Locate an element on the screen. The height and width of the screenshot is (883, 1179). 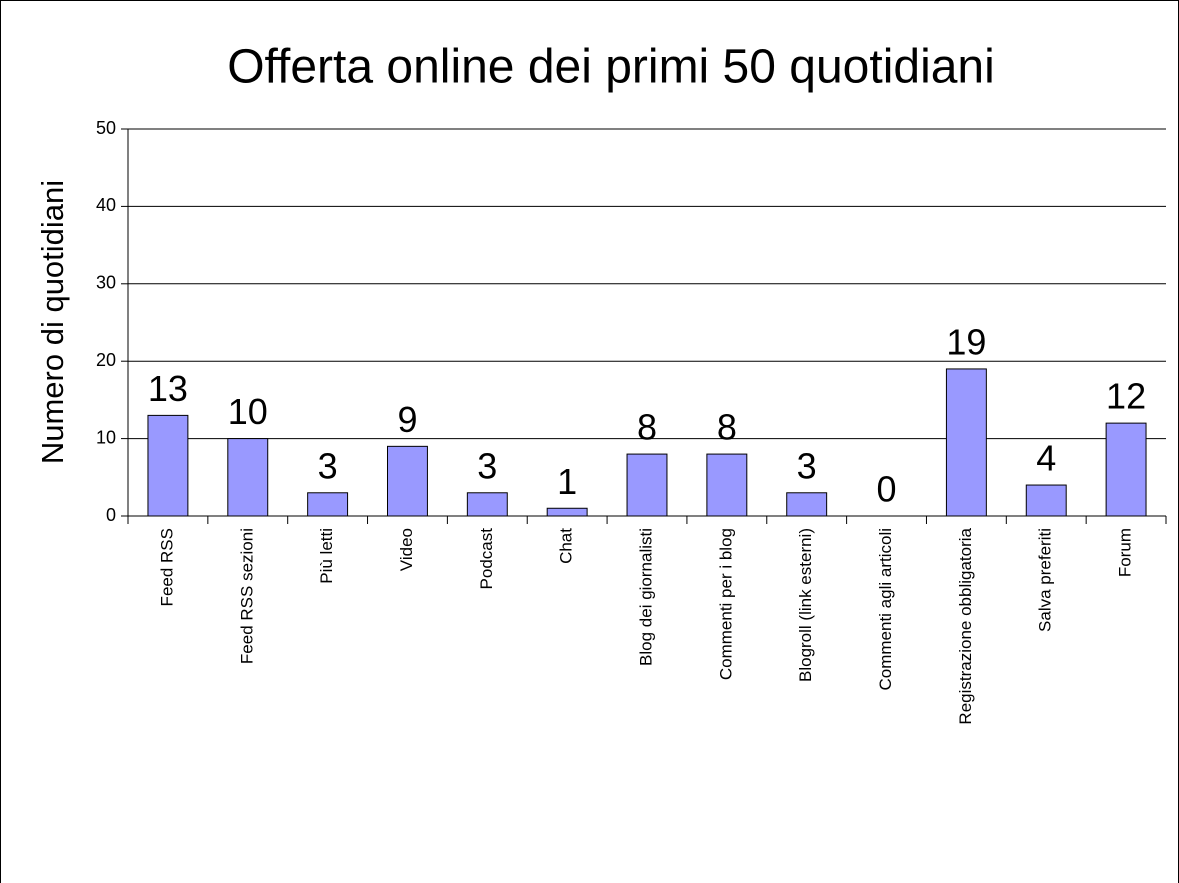
x-tick-label: Forum is located at coordinates (1125, 552).